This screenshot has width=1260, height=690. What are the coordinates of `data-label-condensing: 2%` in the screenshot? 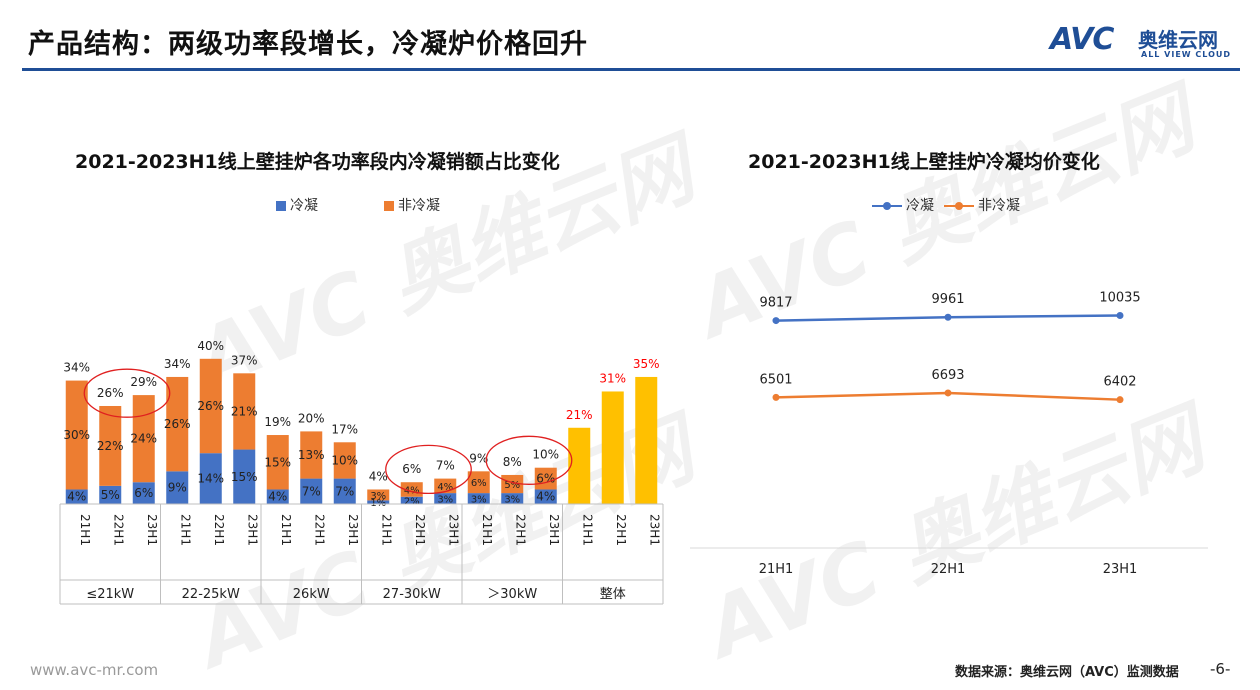 It's located at (412, 501).